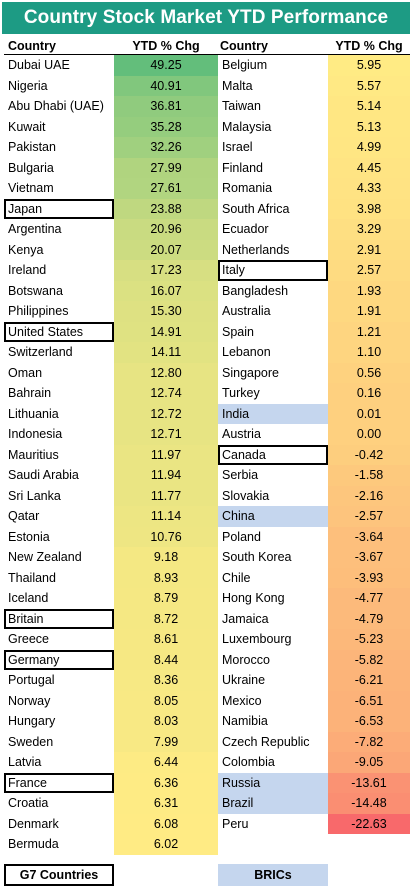 The image size is (412, 888). Describe the element at coordinates (166, 167) in the screenshot. I see `value-cell-left: 27.99` at that location.